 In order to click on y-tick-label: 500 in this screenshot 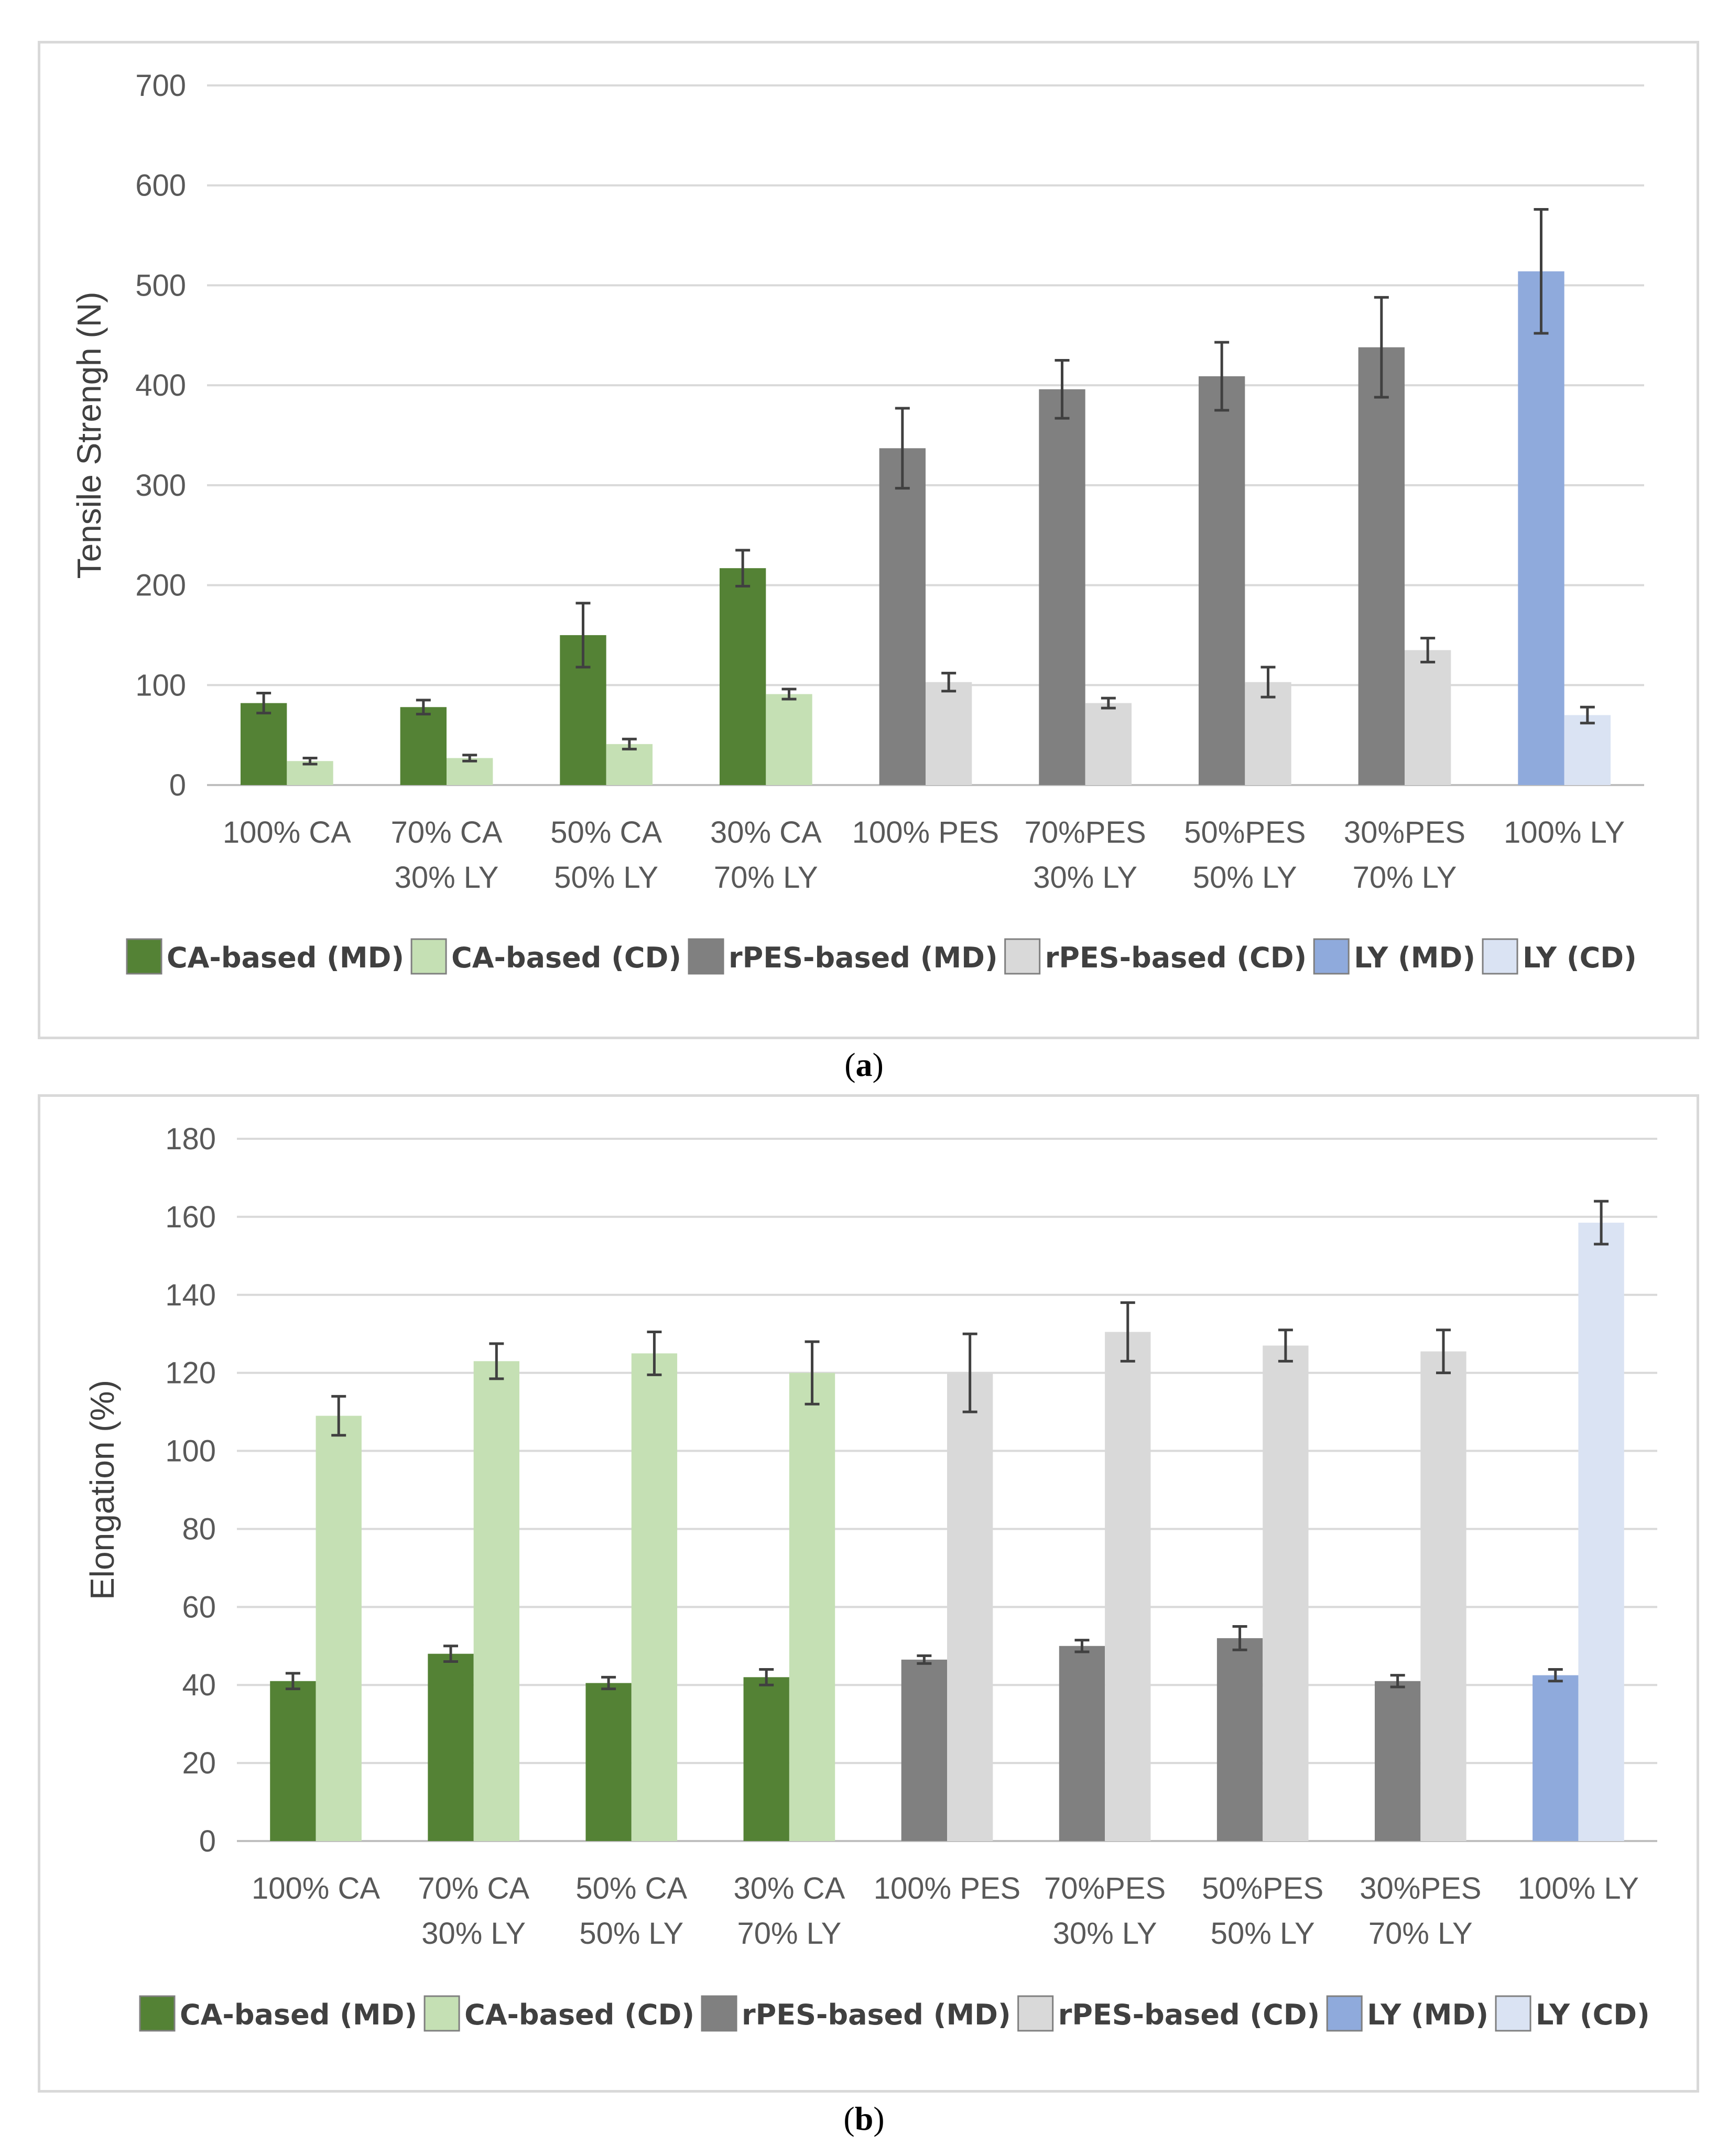, I will do `click(160, 285)`.